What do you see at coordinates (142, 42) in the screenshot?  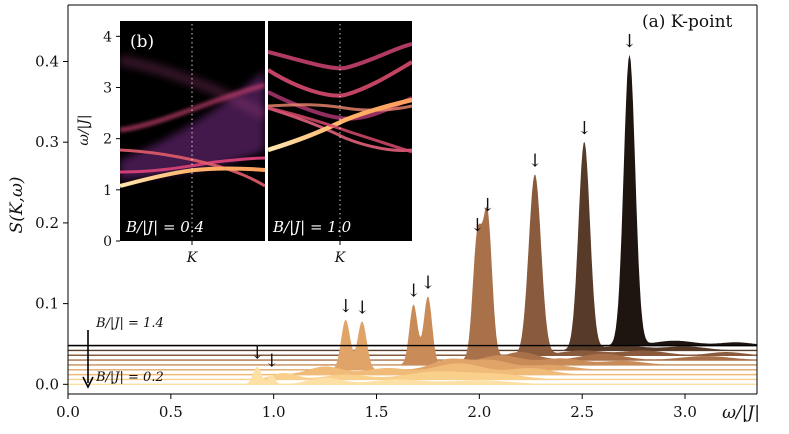 I see `inset-panel-label: (b)` at bounding box center [142, 42].